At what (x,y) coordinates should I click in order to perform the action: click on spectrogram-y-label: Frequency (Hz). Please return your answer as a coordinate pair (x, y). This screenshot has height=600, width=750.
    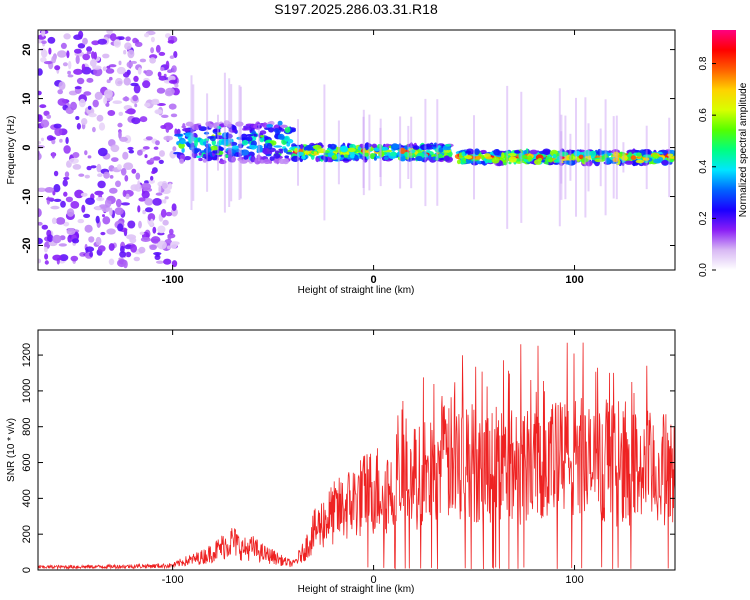
    Looking at the image, I should click on (11, 150).